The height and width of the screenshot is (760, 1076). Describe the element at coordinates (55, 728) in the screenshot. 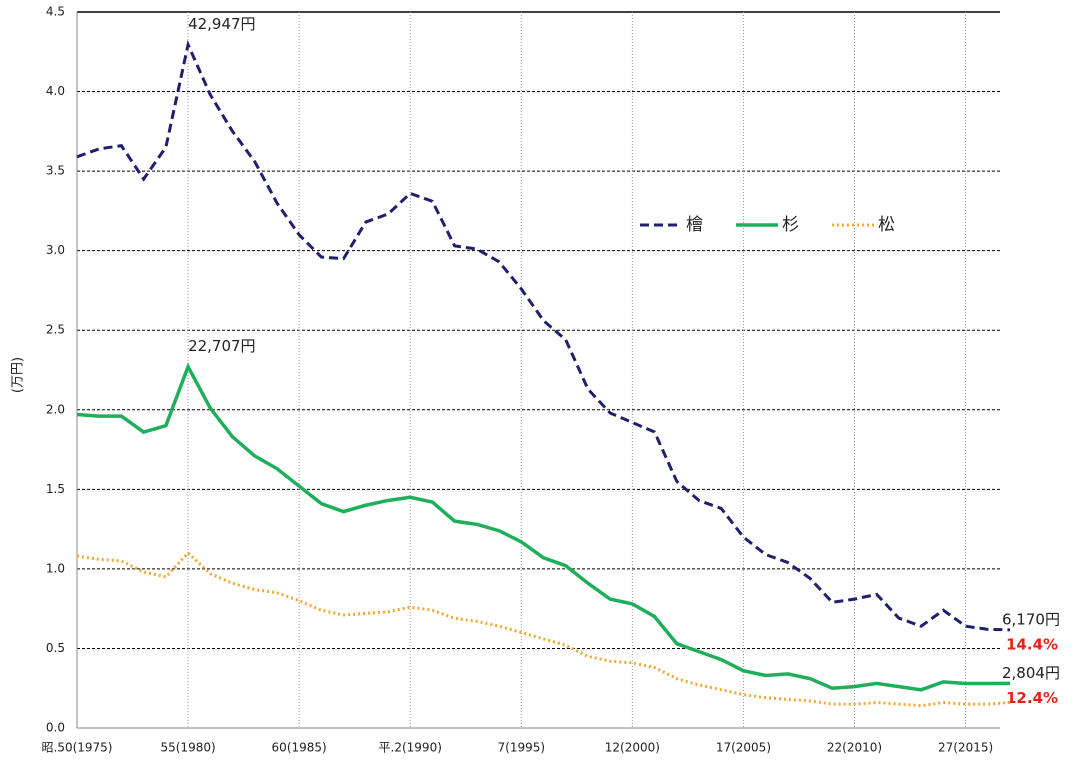

I see `y-tick-label: 0.0` at that location.